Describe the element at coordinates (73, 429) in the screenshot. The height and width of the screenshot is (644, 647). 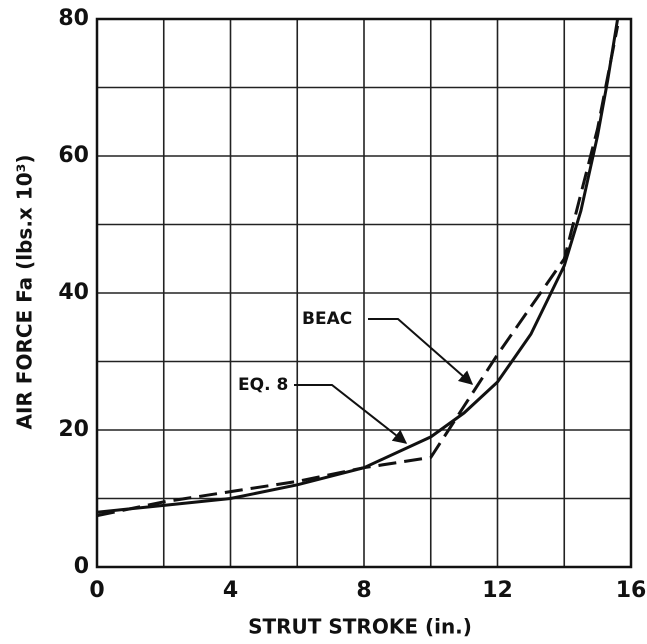
I see `y-tick-label: 20` at that location.